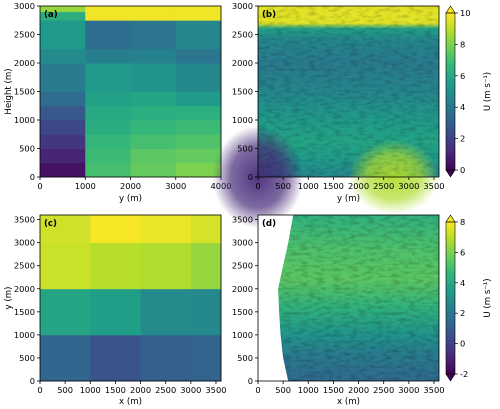 This screenshot has height=409, width=500. Describe the element at coordinates (464, 374) in the screenshot. I see `colorbar-tick-label: -2` at that location.